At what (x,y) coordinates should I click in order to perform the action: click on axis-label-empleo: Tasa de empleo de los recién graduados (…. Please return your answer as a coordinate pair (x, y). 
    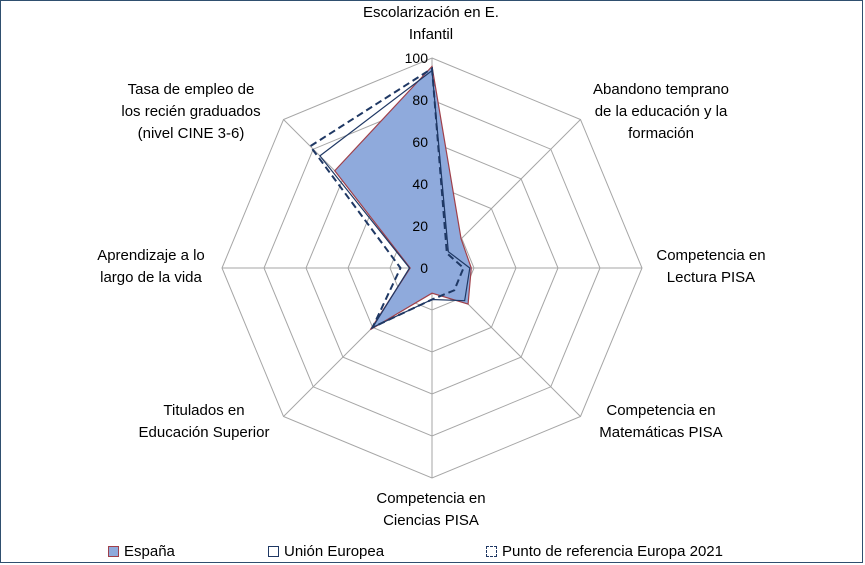
    Looking at the image, I should click on (191, 111).